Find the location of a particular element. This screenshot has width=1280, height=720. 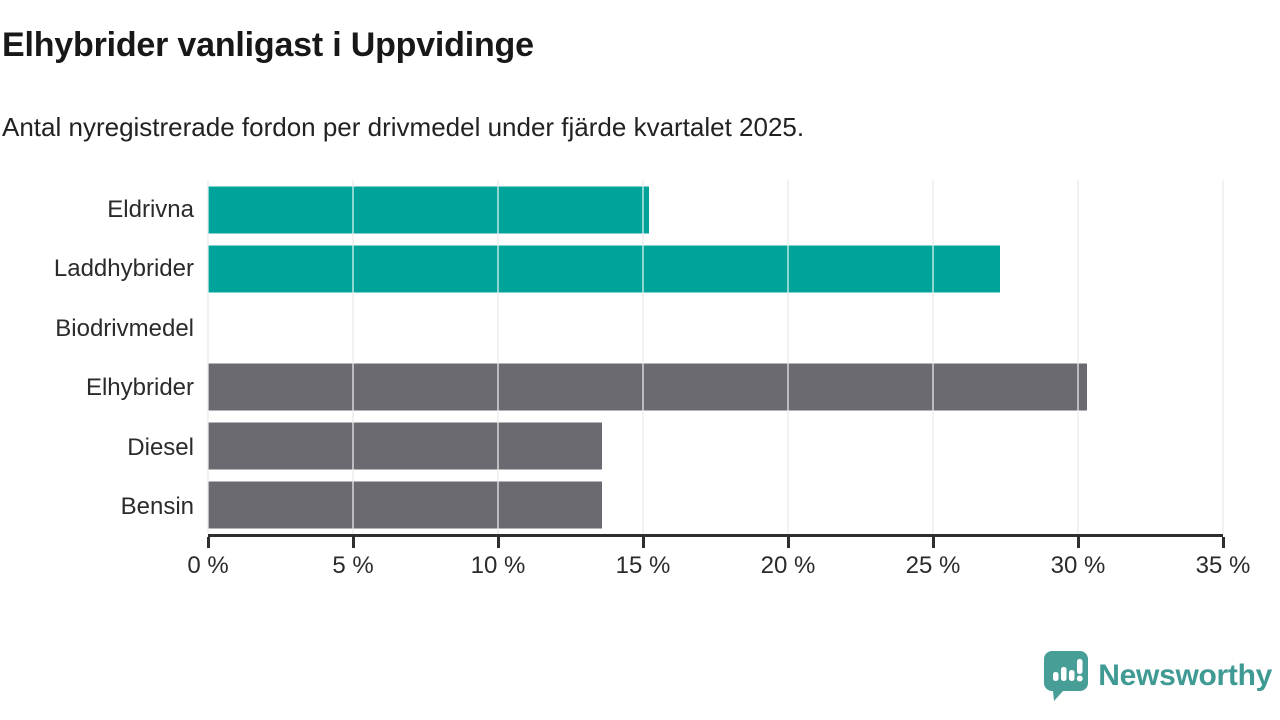

category-label-biodrivmedel: Biodrivmedel is located at coordinates (124, 328).